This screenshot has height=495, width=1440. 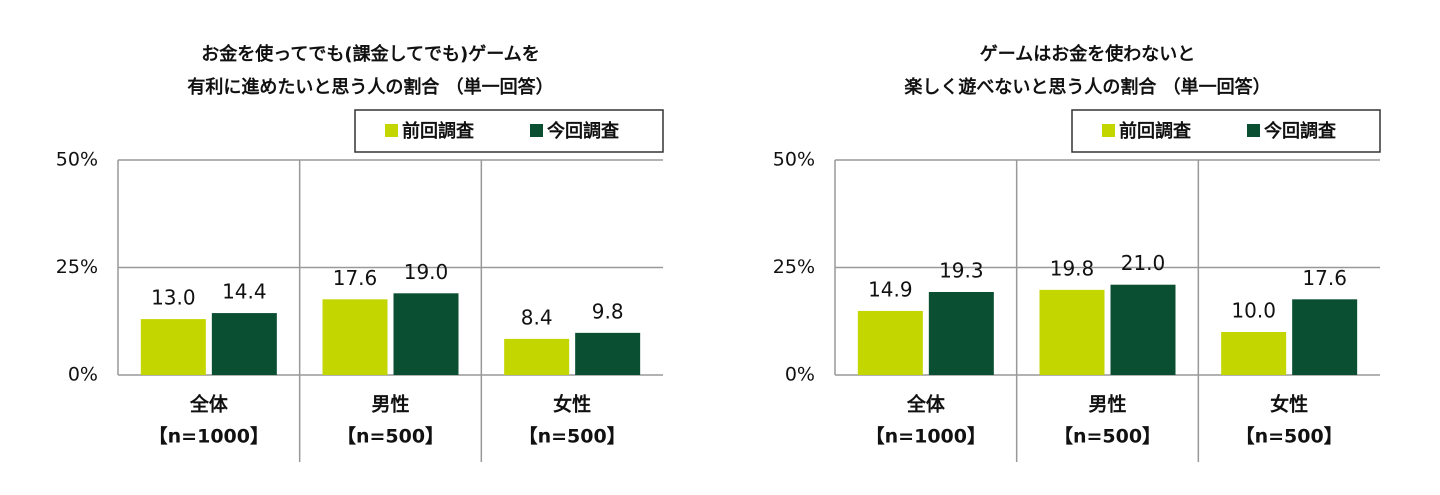 I want to click on chart-title: 楽しく遊べないと思う人の割合 （単一回答）, so click(x=1087, y=87).